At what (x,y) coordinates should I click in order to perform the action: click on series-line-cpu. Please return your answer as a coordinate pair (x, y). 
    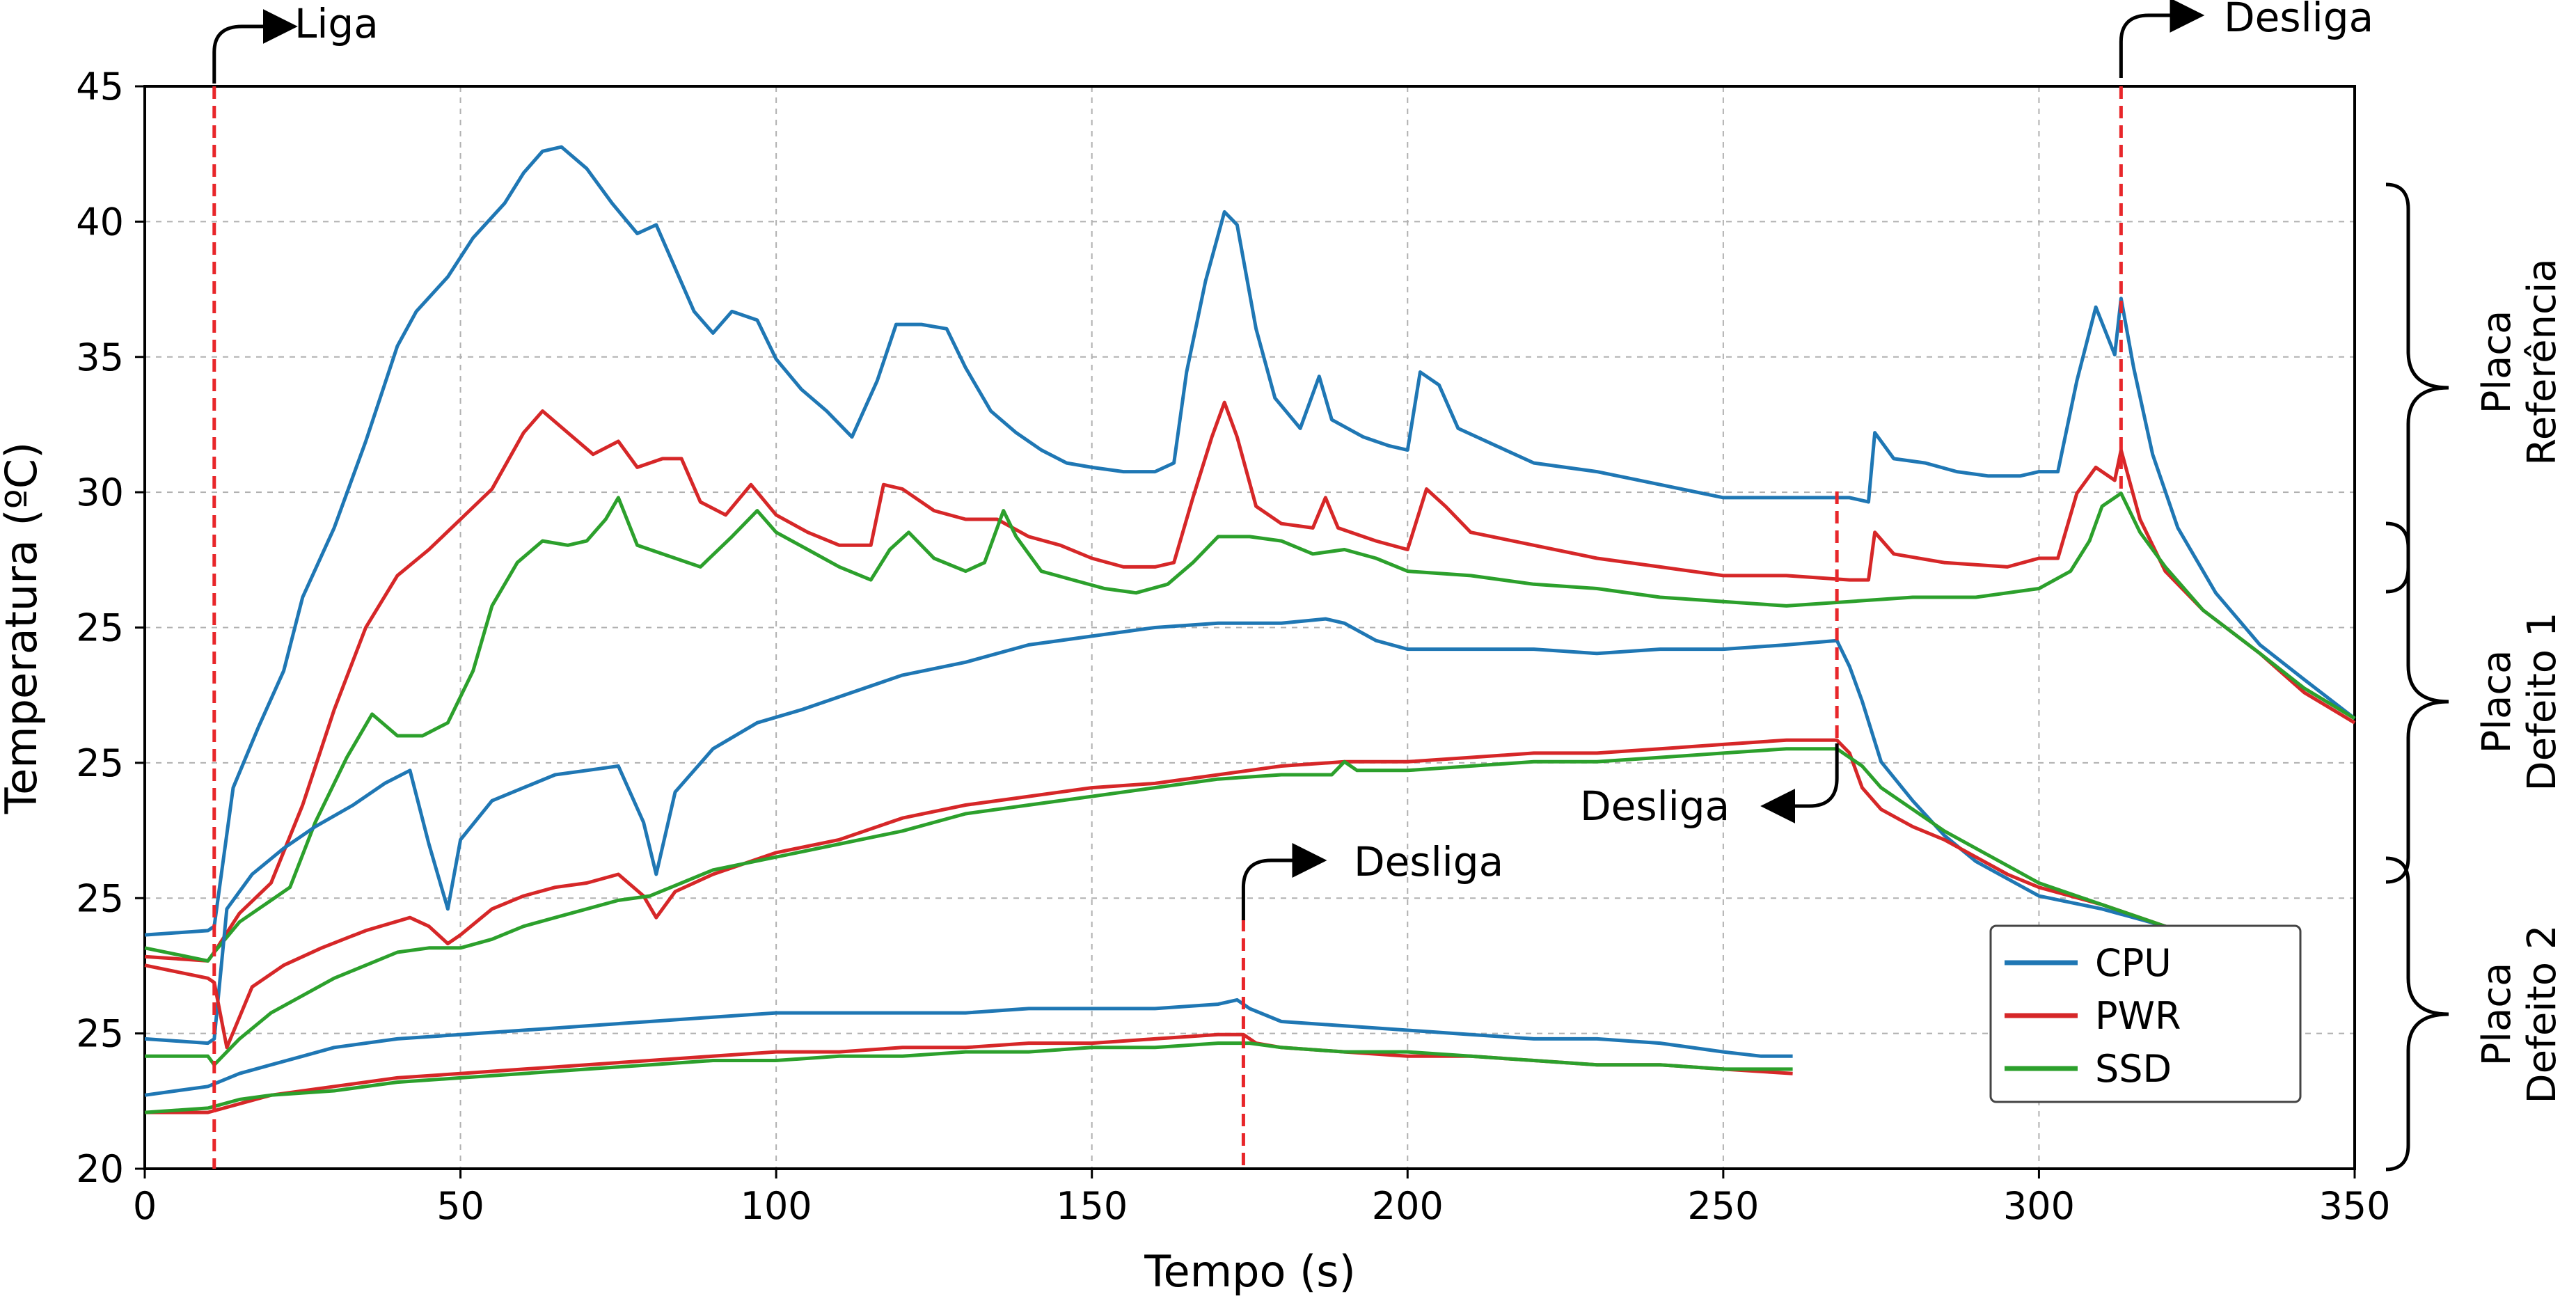
    Looking at the image, I should click on (968, 1047).